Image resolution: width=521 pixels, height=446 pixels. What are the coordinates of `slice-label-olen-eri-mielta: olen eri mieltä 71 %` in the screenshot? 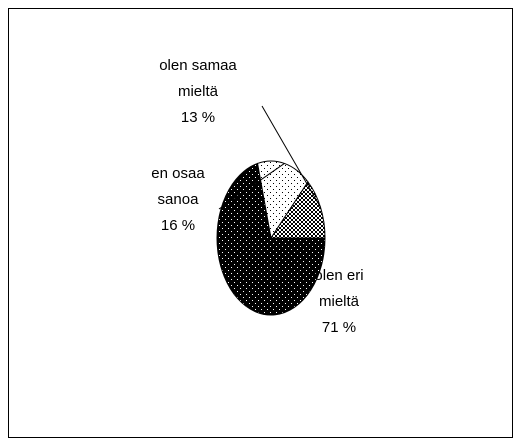 It's located at (339, 301).